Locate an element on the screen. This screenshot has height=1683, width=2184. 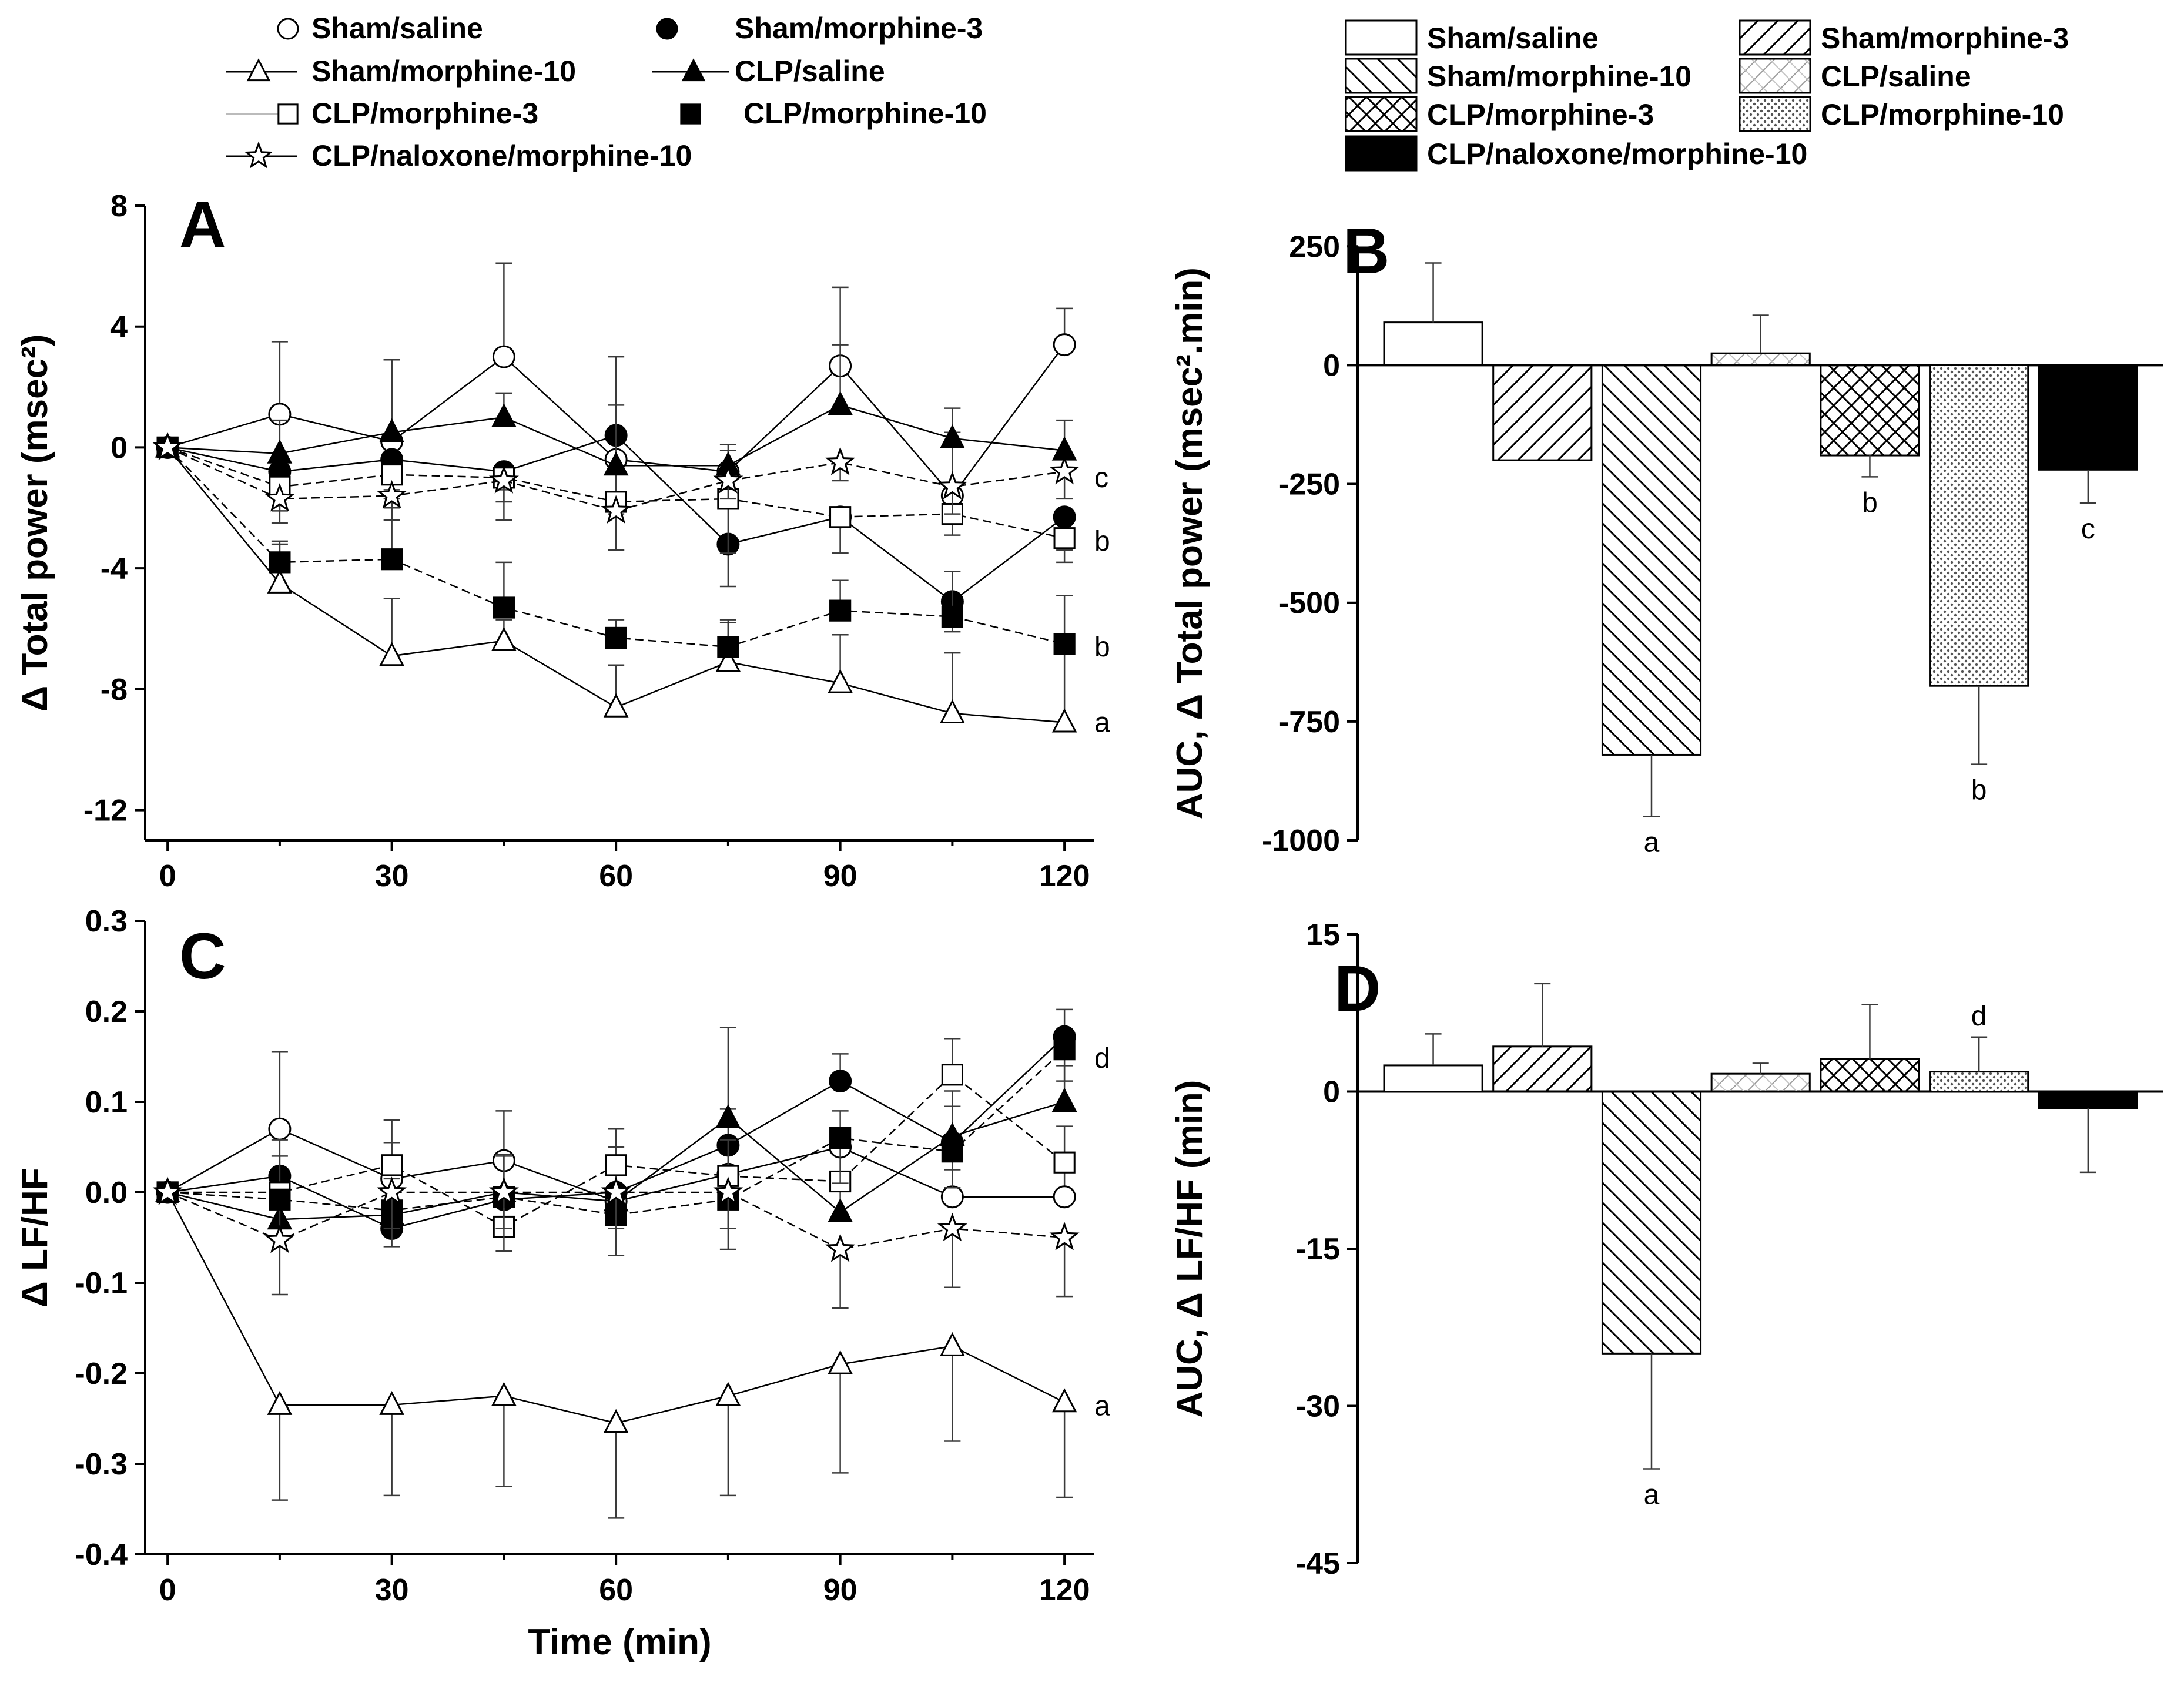
y-tick-label: -0.1 is located at coordinates (102, 1283).